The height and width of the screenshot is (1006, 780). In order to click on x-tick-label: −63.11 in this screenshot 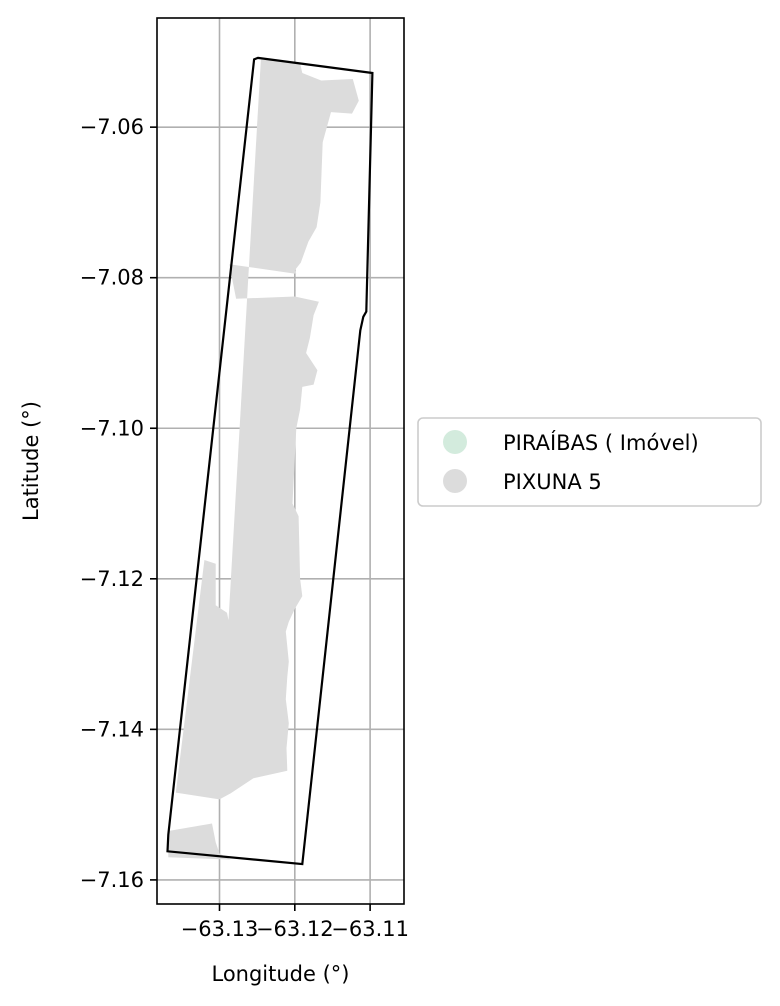, I will do `click(370, 929)`.